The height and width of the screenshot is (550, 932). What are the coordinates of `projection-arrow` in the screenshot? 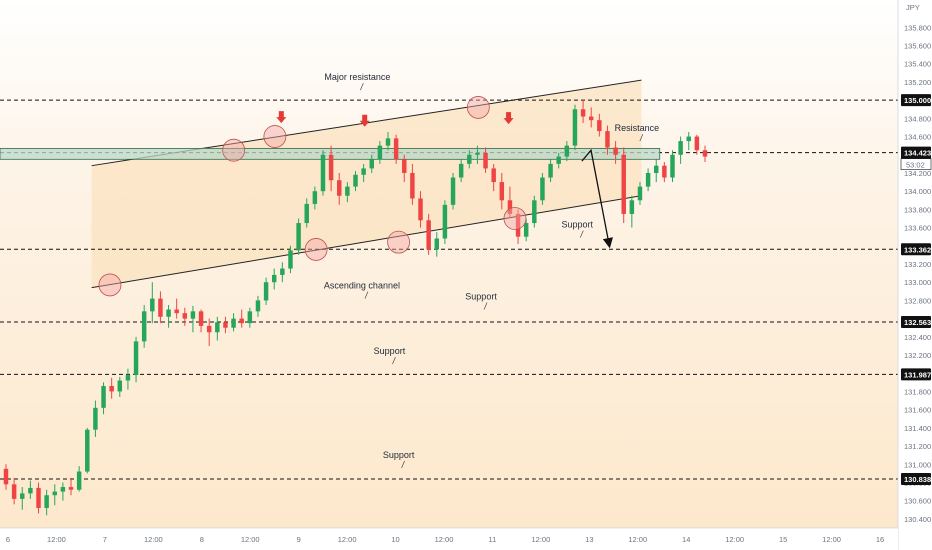 It's located at (597, 198).